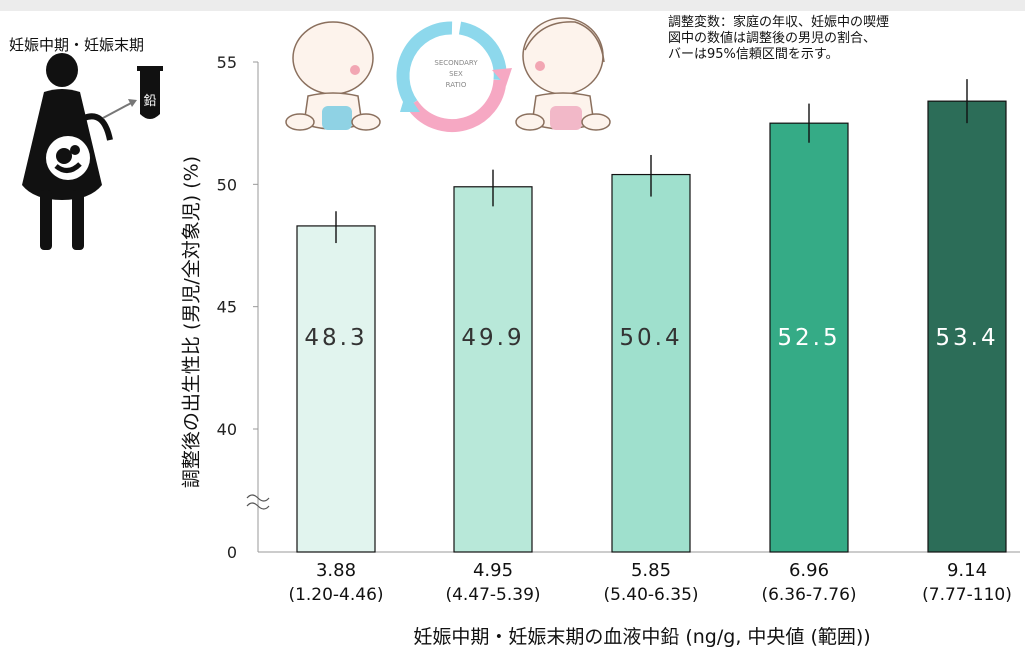 This screenshot has width=1025, height=649. What do you see at coordinates (492, 338) in the screenshot?
I see `bar-value-label: 49.9` at bounding box center [492, 338].